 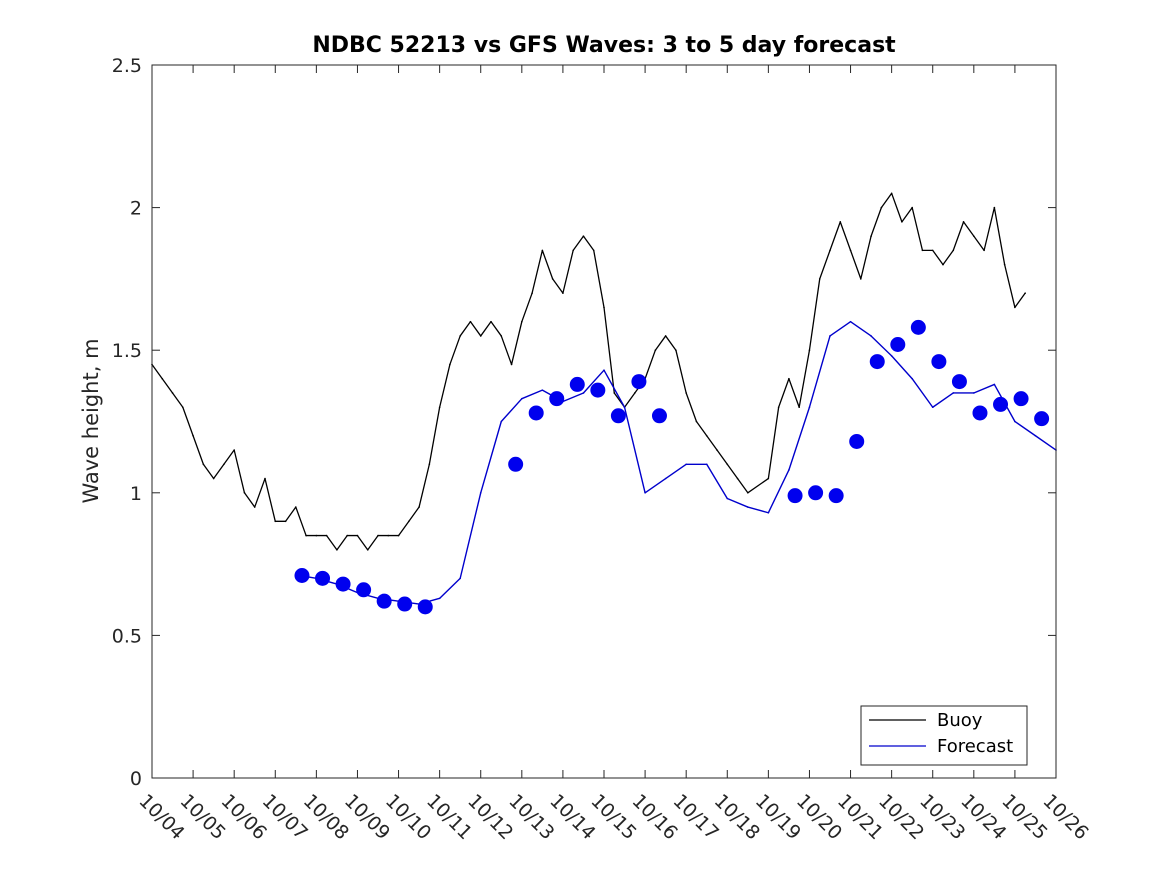 I want to click on x-tick-label: 10/16, so click(x=655, y=817).